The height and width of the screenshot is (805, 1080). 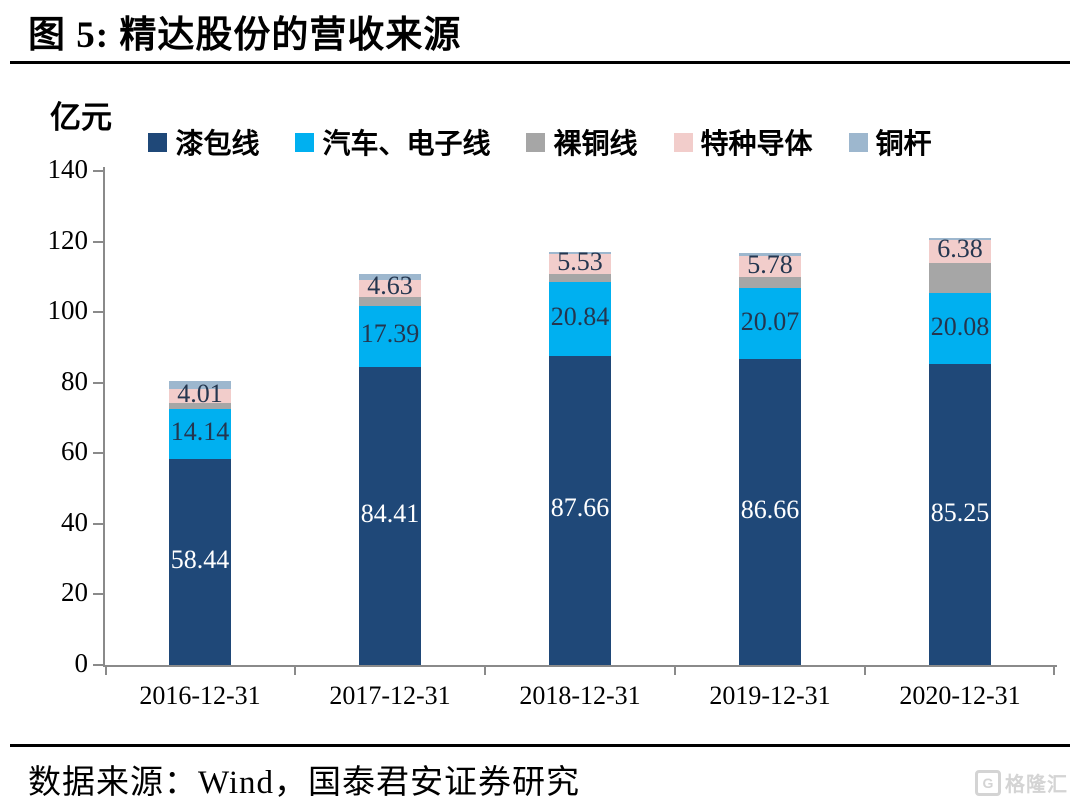 I want to click on bar-value-label: 4.63, so click(x=390, y=286).